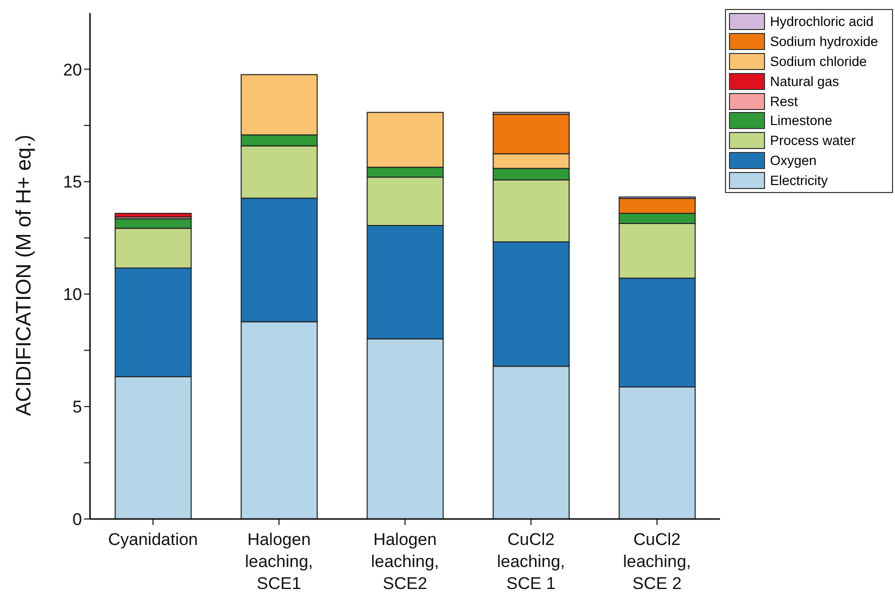 Image resolution: width=895 pixels, height=609 pixels. What do you see at coordinates (77, 407) in the screenshot?
I see `y-tick-label: 5` at bounding box center [77, 407].